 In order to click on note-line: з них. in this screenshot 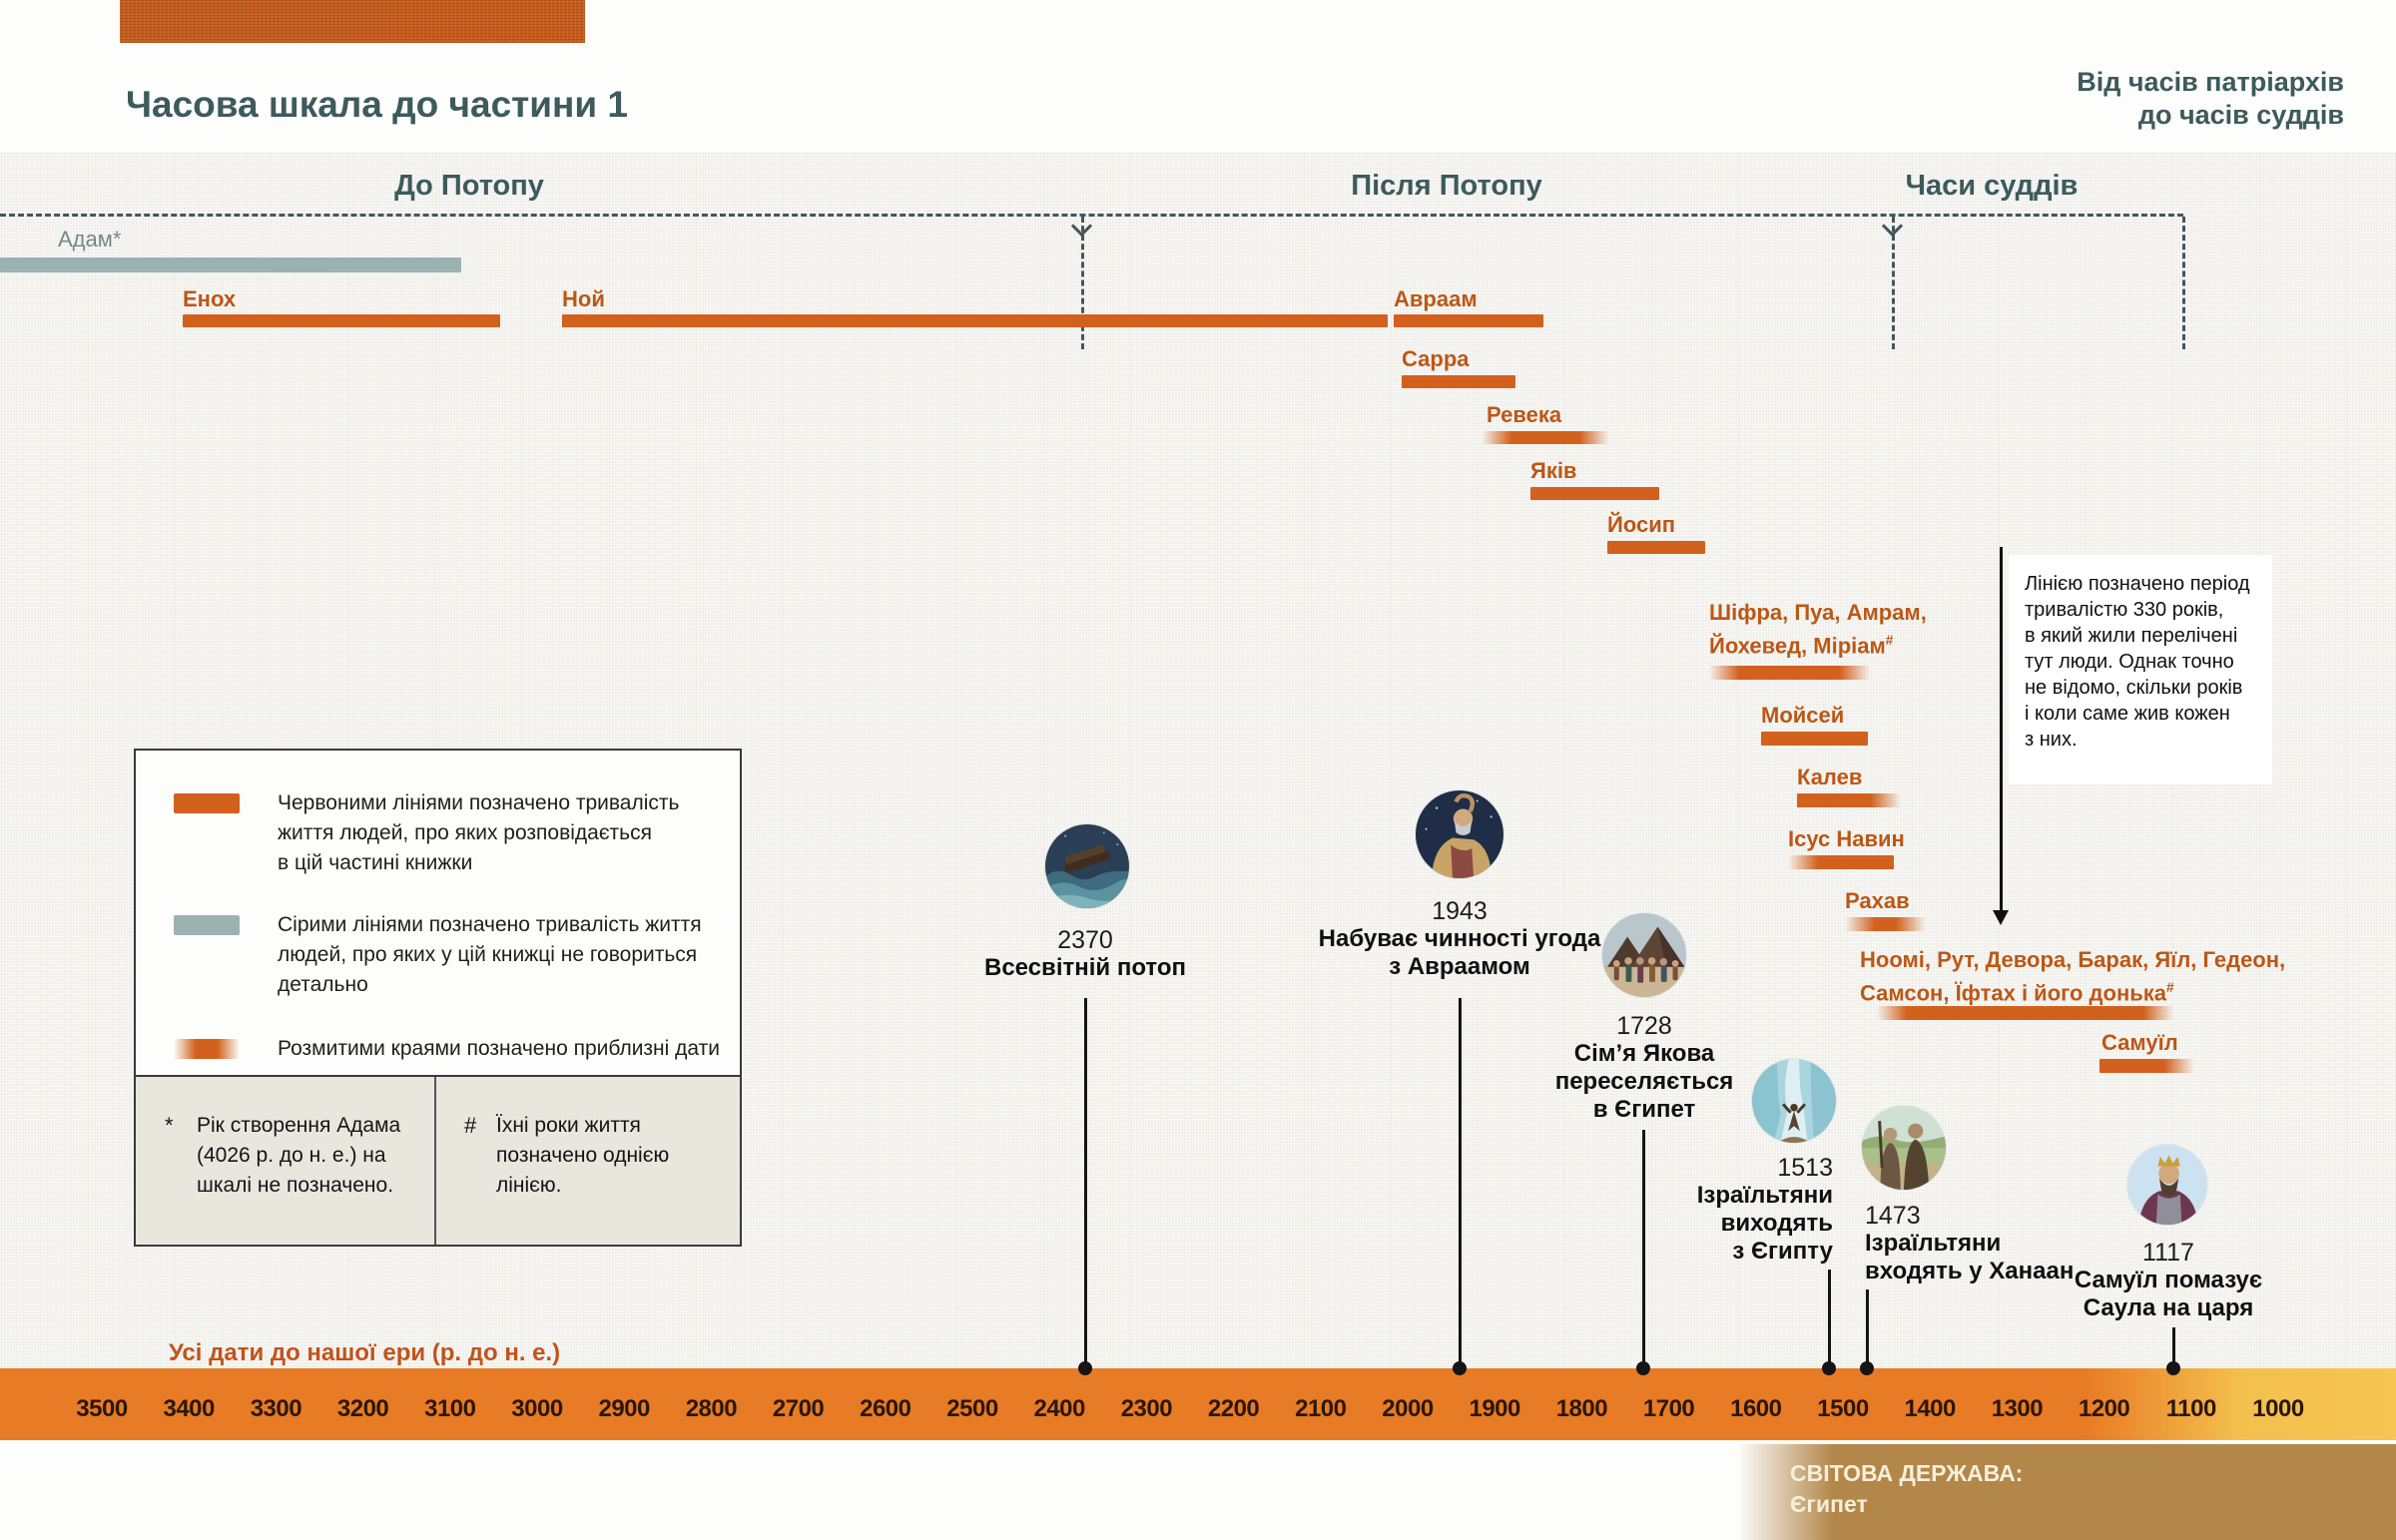, I will do `click(2051, 740)`.